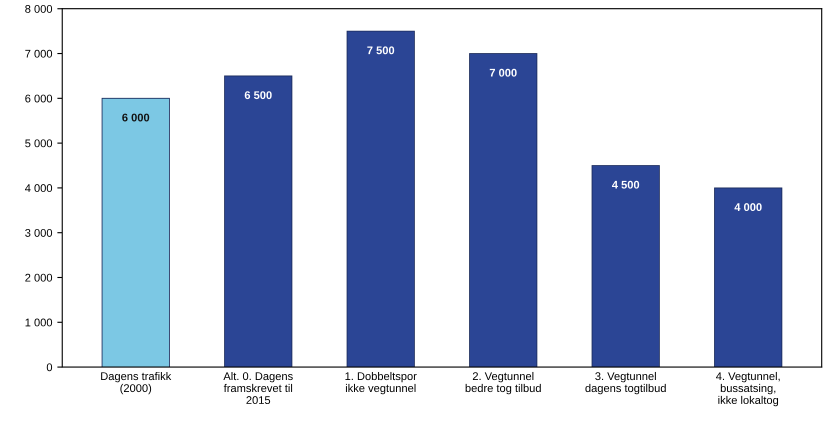 Image resolution: width=830 pixels, height=437 pixels. What do you see at coordinates (38, 143) in the screenshot?
I see `y-tick-label: 5 000` at bounding box center [38, 143].